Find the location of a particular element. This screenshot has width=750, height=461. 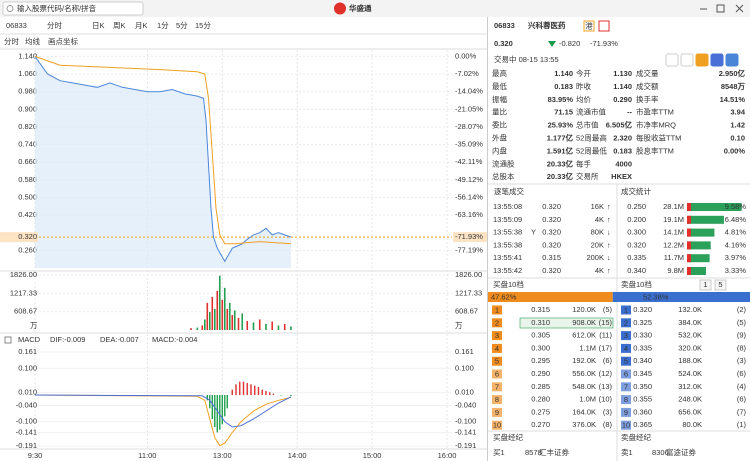

level-price: 0.280 is located at coordinates (540, 399).